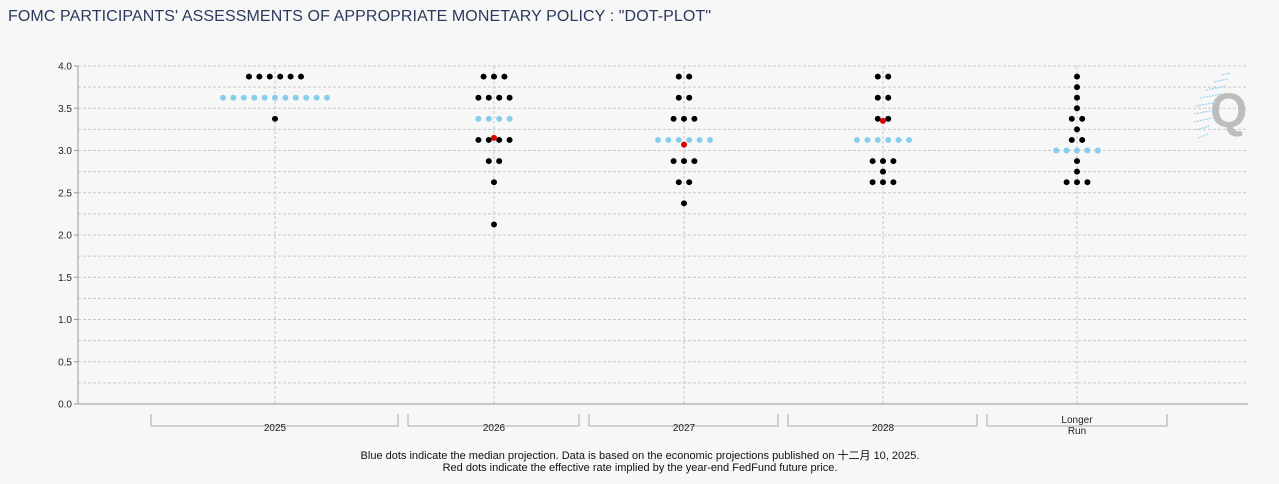 The width and height of the screenshot is (1279, 484). What do you see at coordinates (65, 236) in the screenshot?
I see `y-tick-label: 2.0` at bounding box center [65, 236].